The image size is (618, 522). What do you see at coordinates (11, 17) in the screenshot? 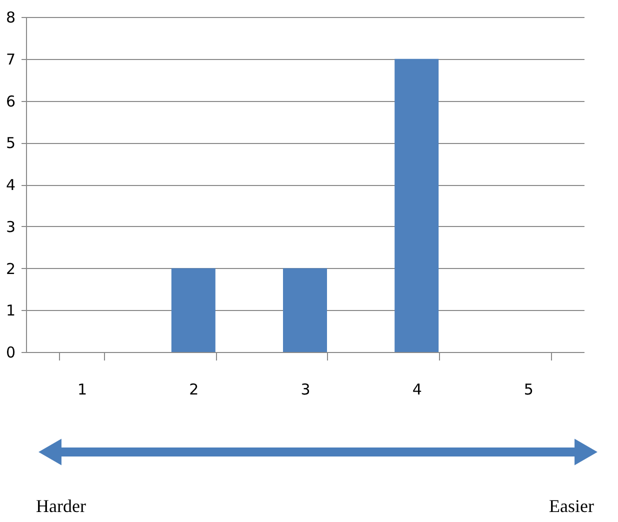
I see `y-tick-label: 8` at bounding box center [11, 17].